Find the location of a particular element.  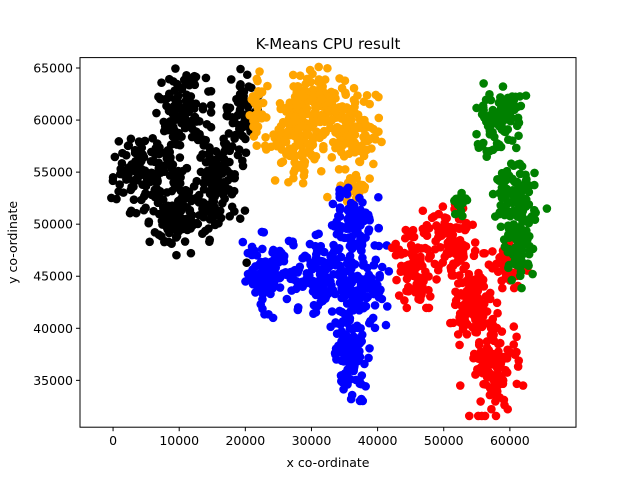

y-tick-label: 65000 is located at coordinates (53, 68).